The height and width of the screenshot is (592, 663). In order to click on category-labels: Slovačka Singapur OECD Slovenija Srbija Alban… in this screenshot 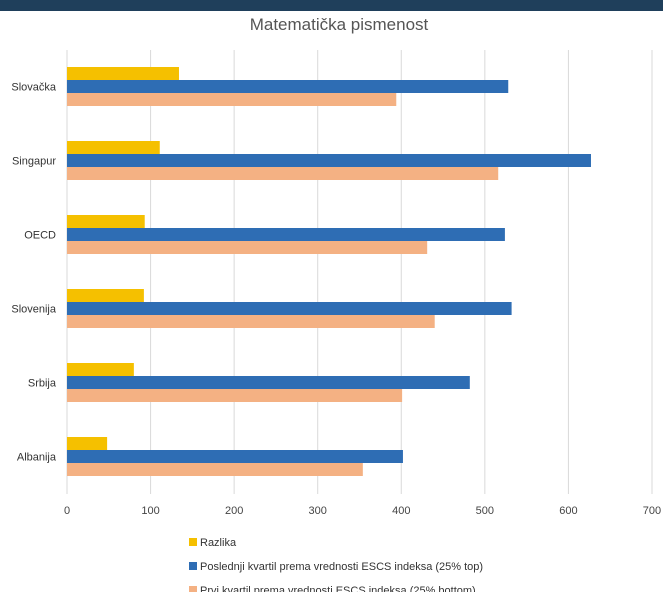, I will do `click(34, 273)`.